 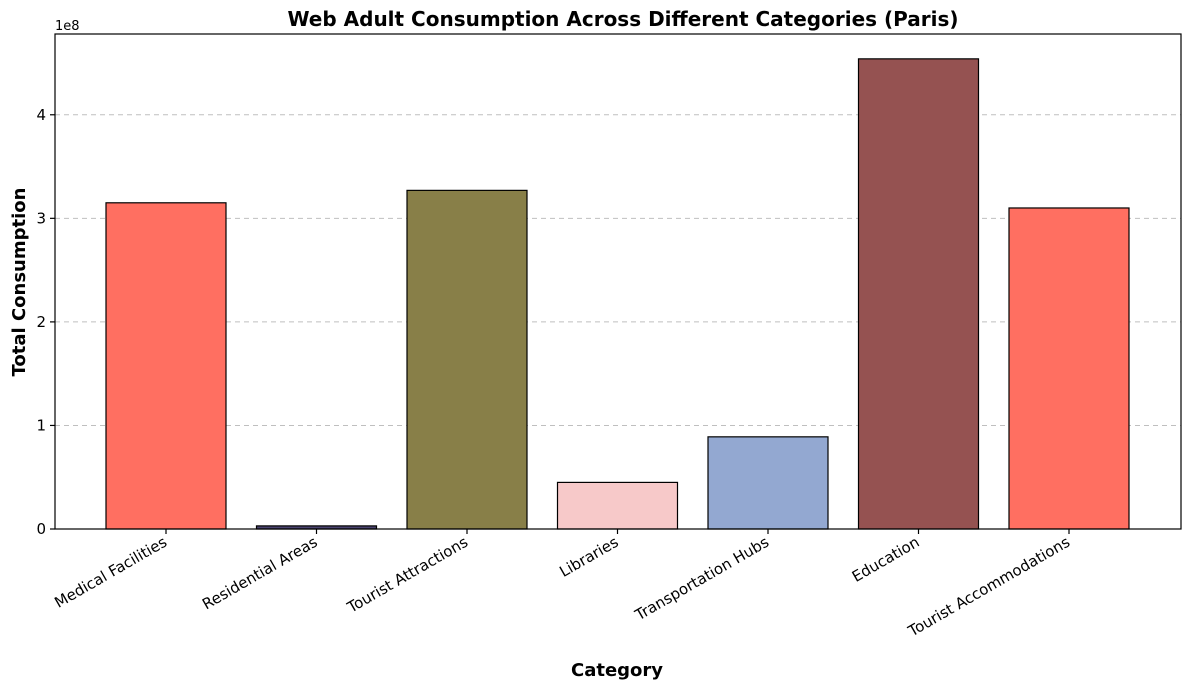 What do you see at coordinates (768, 483) in the screenshot?
I see `bar-transportation-hubs` at bounding box center [768, 483].